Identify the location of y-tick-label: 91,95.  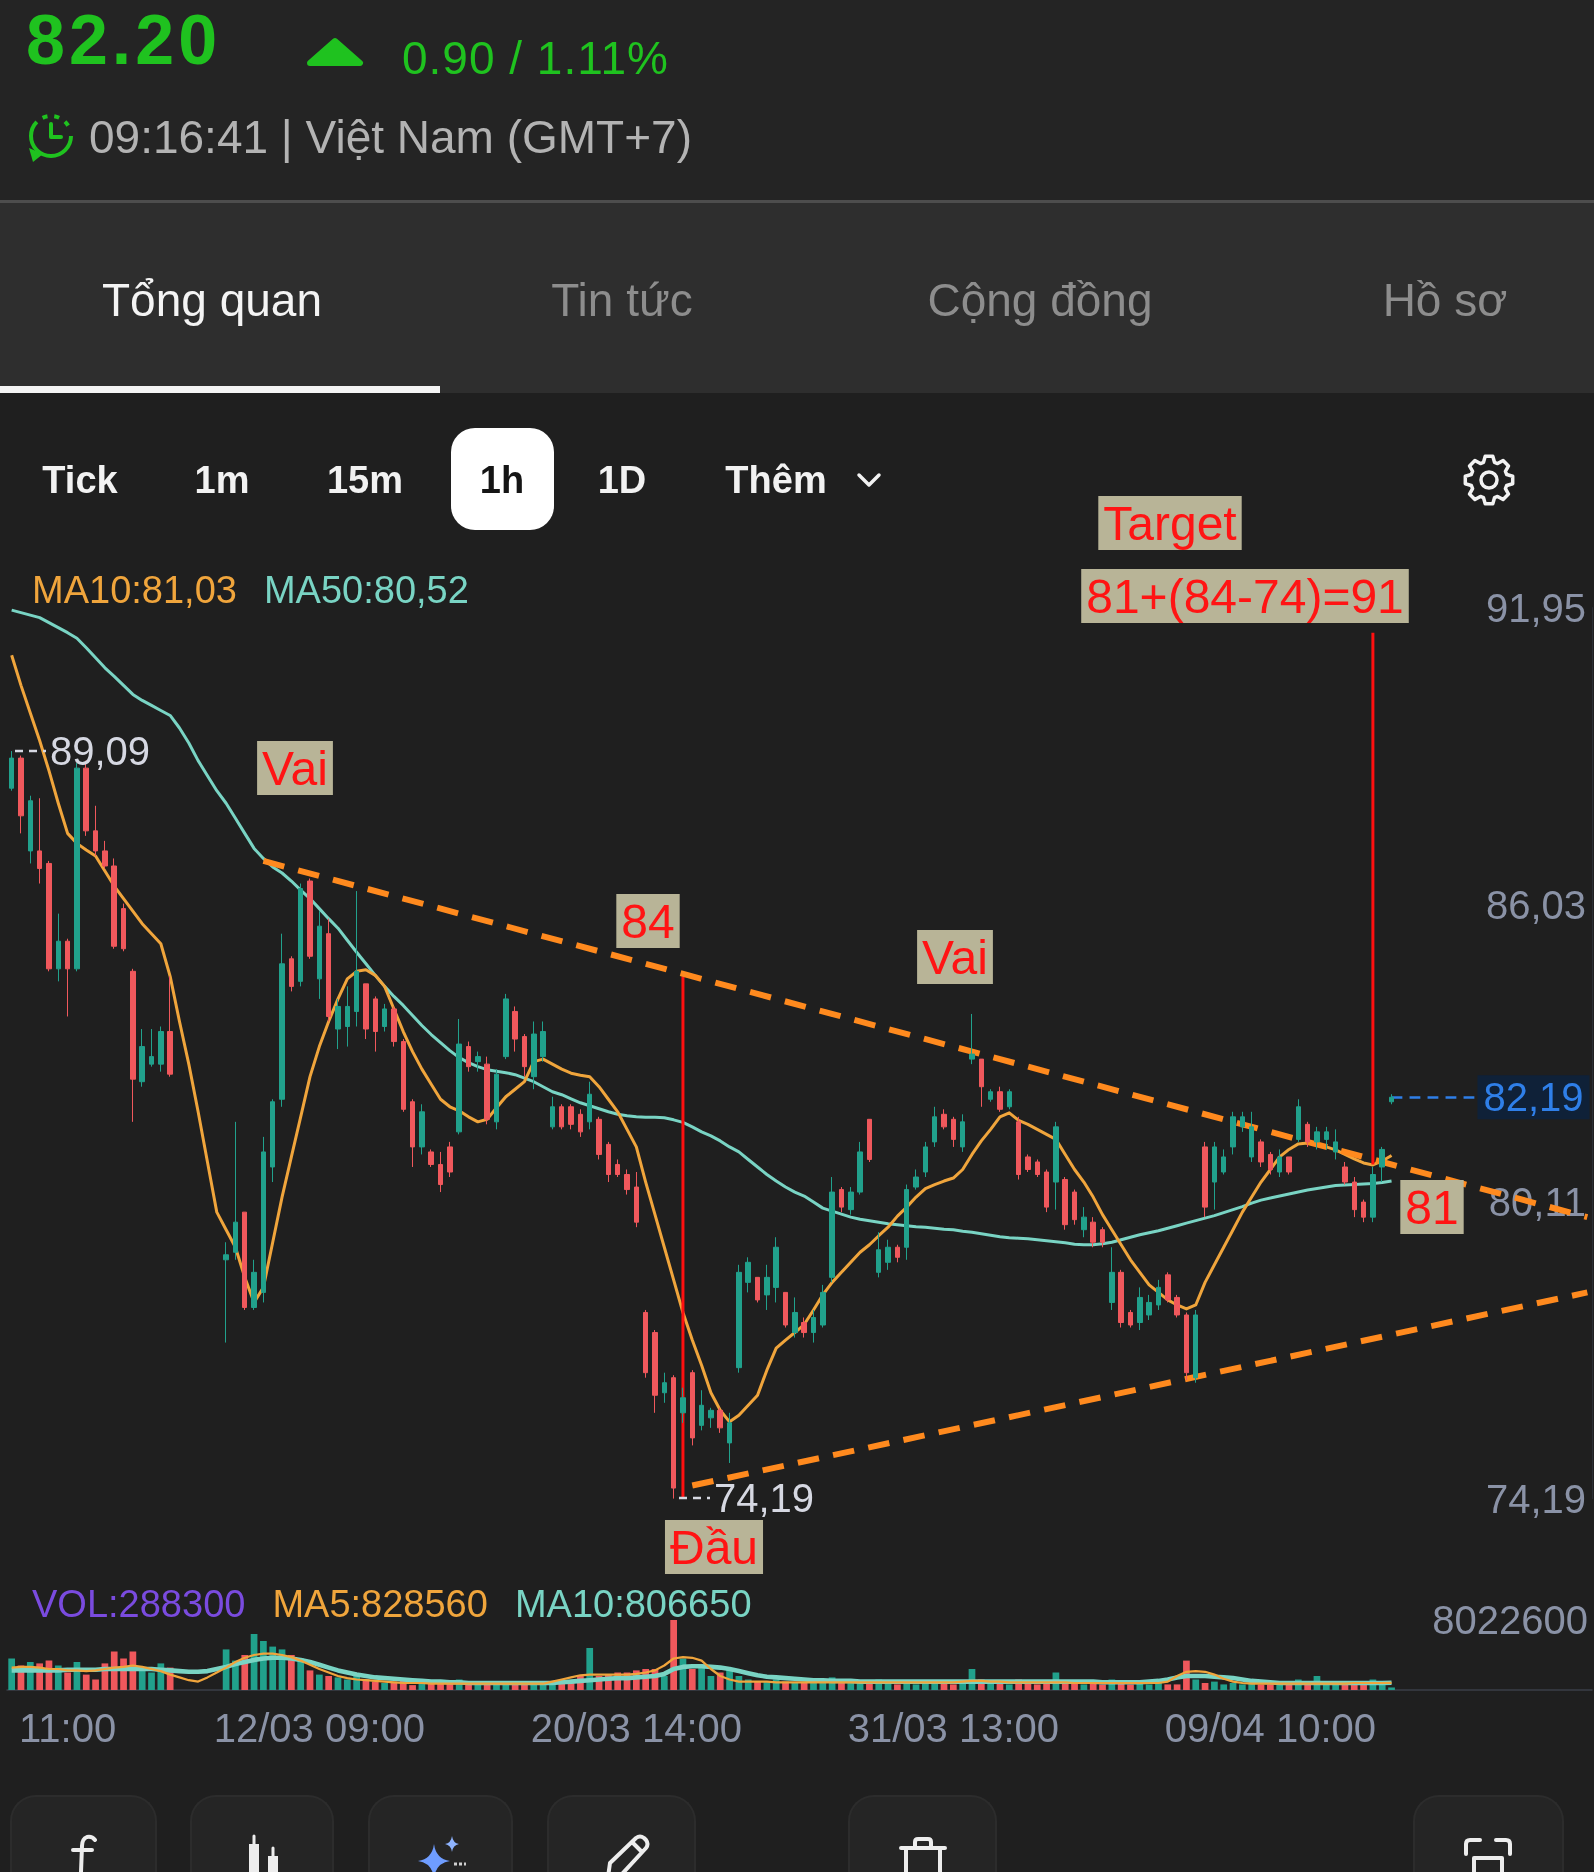
(1535, 607).